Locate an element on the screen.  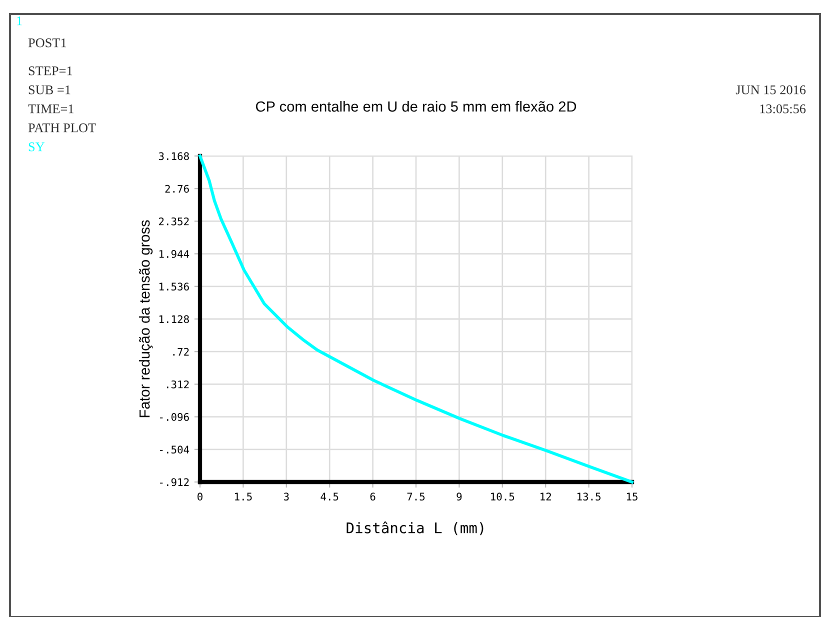
text: SUB =1 is located at coordinates (49, 89).